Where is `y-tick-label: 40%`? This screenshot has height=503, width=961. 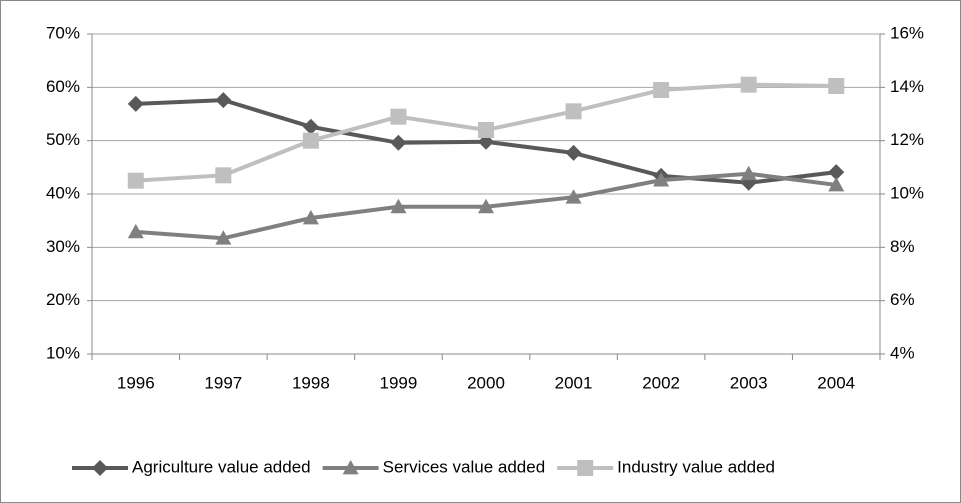 y-tick-label: 40% is located at coordinates (63, 192).